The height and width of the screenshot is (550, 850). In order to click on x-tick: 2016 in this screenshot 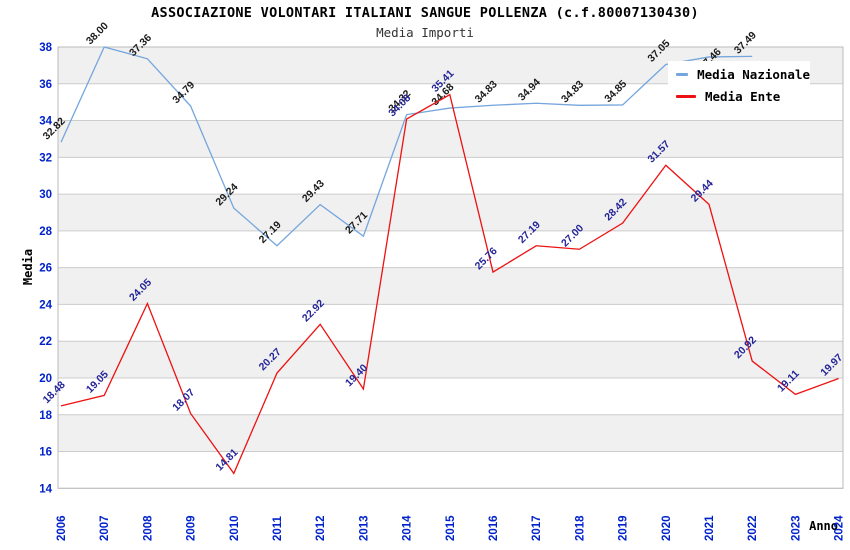, I will do `click(494, 528)`.